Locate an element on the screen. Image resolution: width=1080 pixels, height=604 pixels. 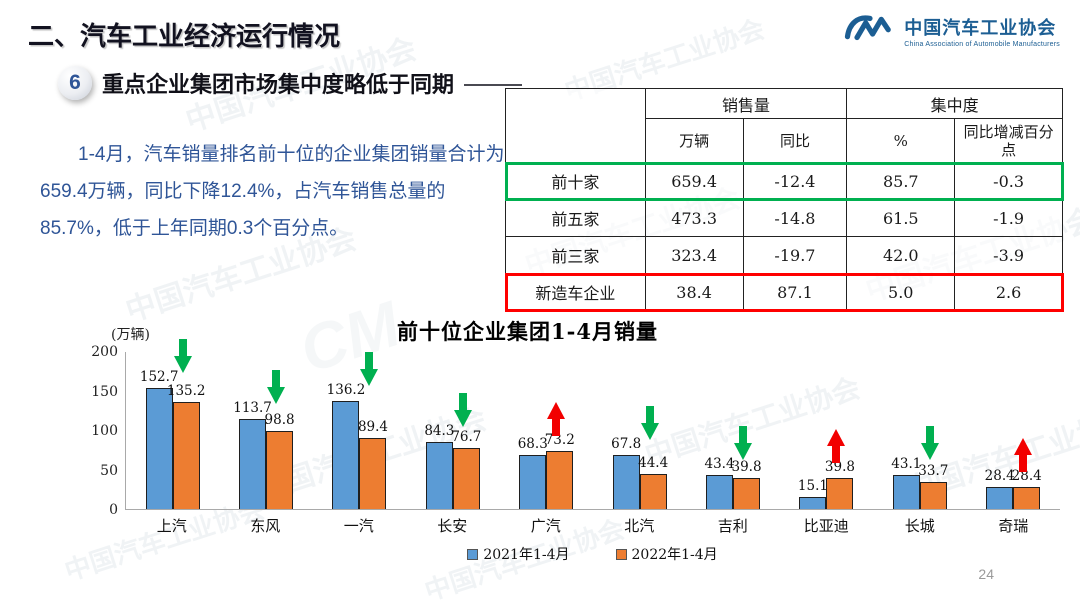
col-header-units: 万辆 is located at coordinates (694, 140).